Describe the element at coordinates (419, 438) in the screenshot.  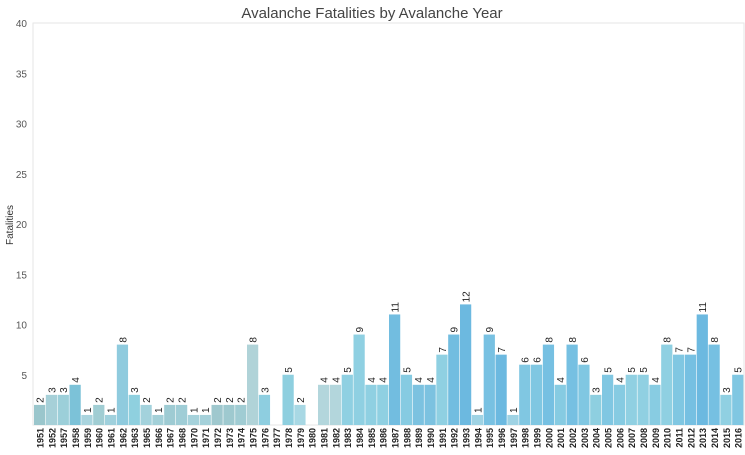
I see `x-tick-label: 1989` at that location.